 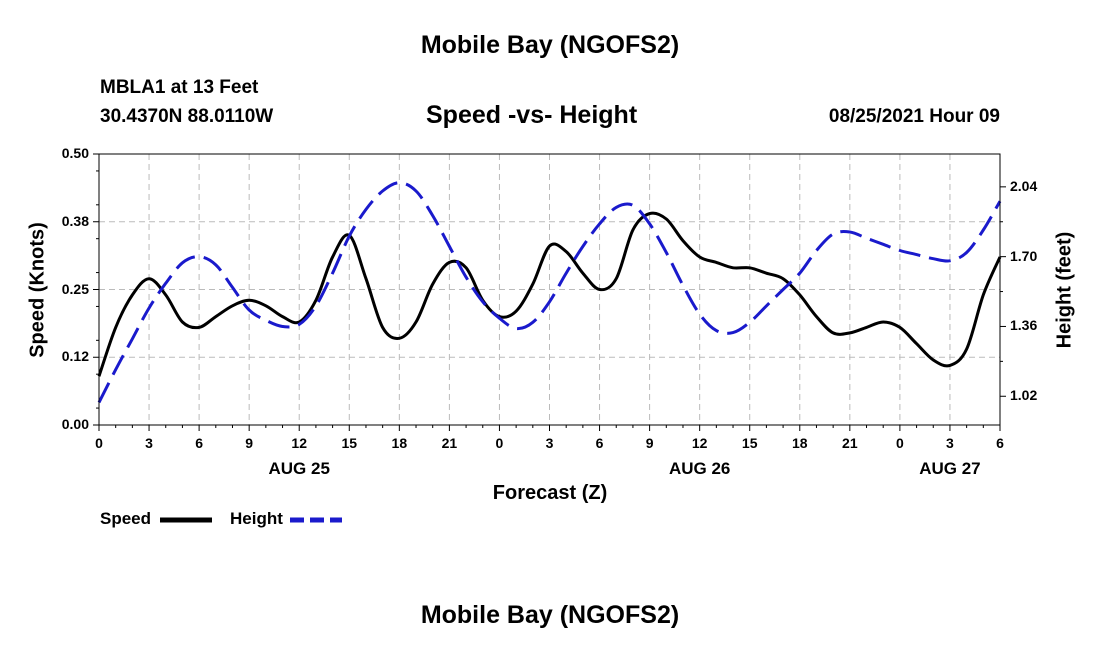 I want to click on legend-speed-label: Speed, so click(x=126, y=518).